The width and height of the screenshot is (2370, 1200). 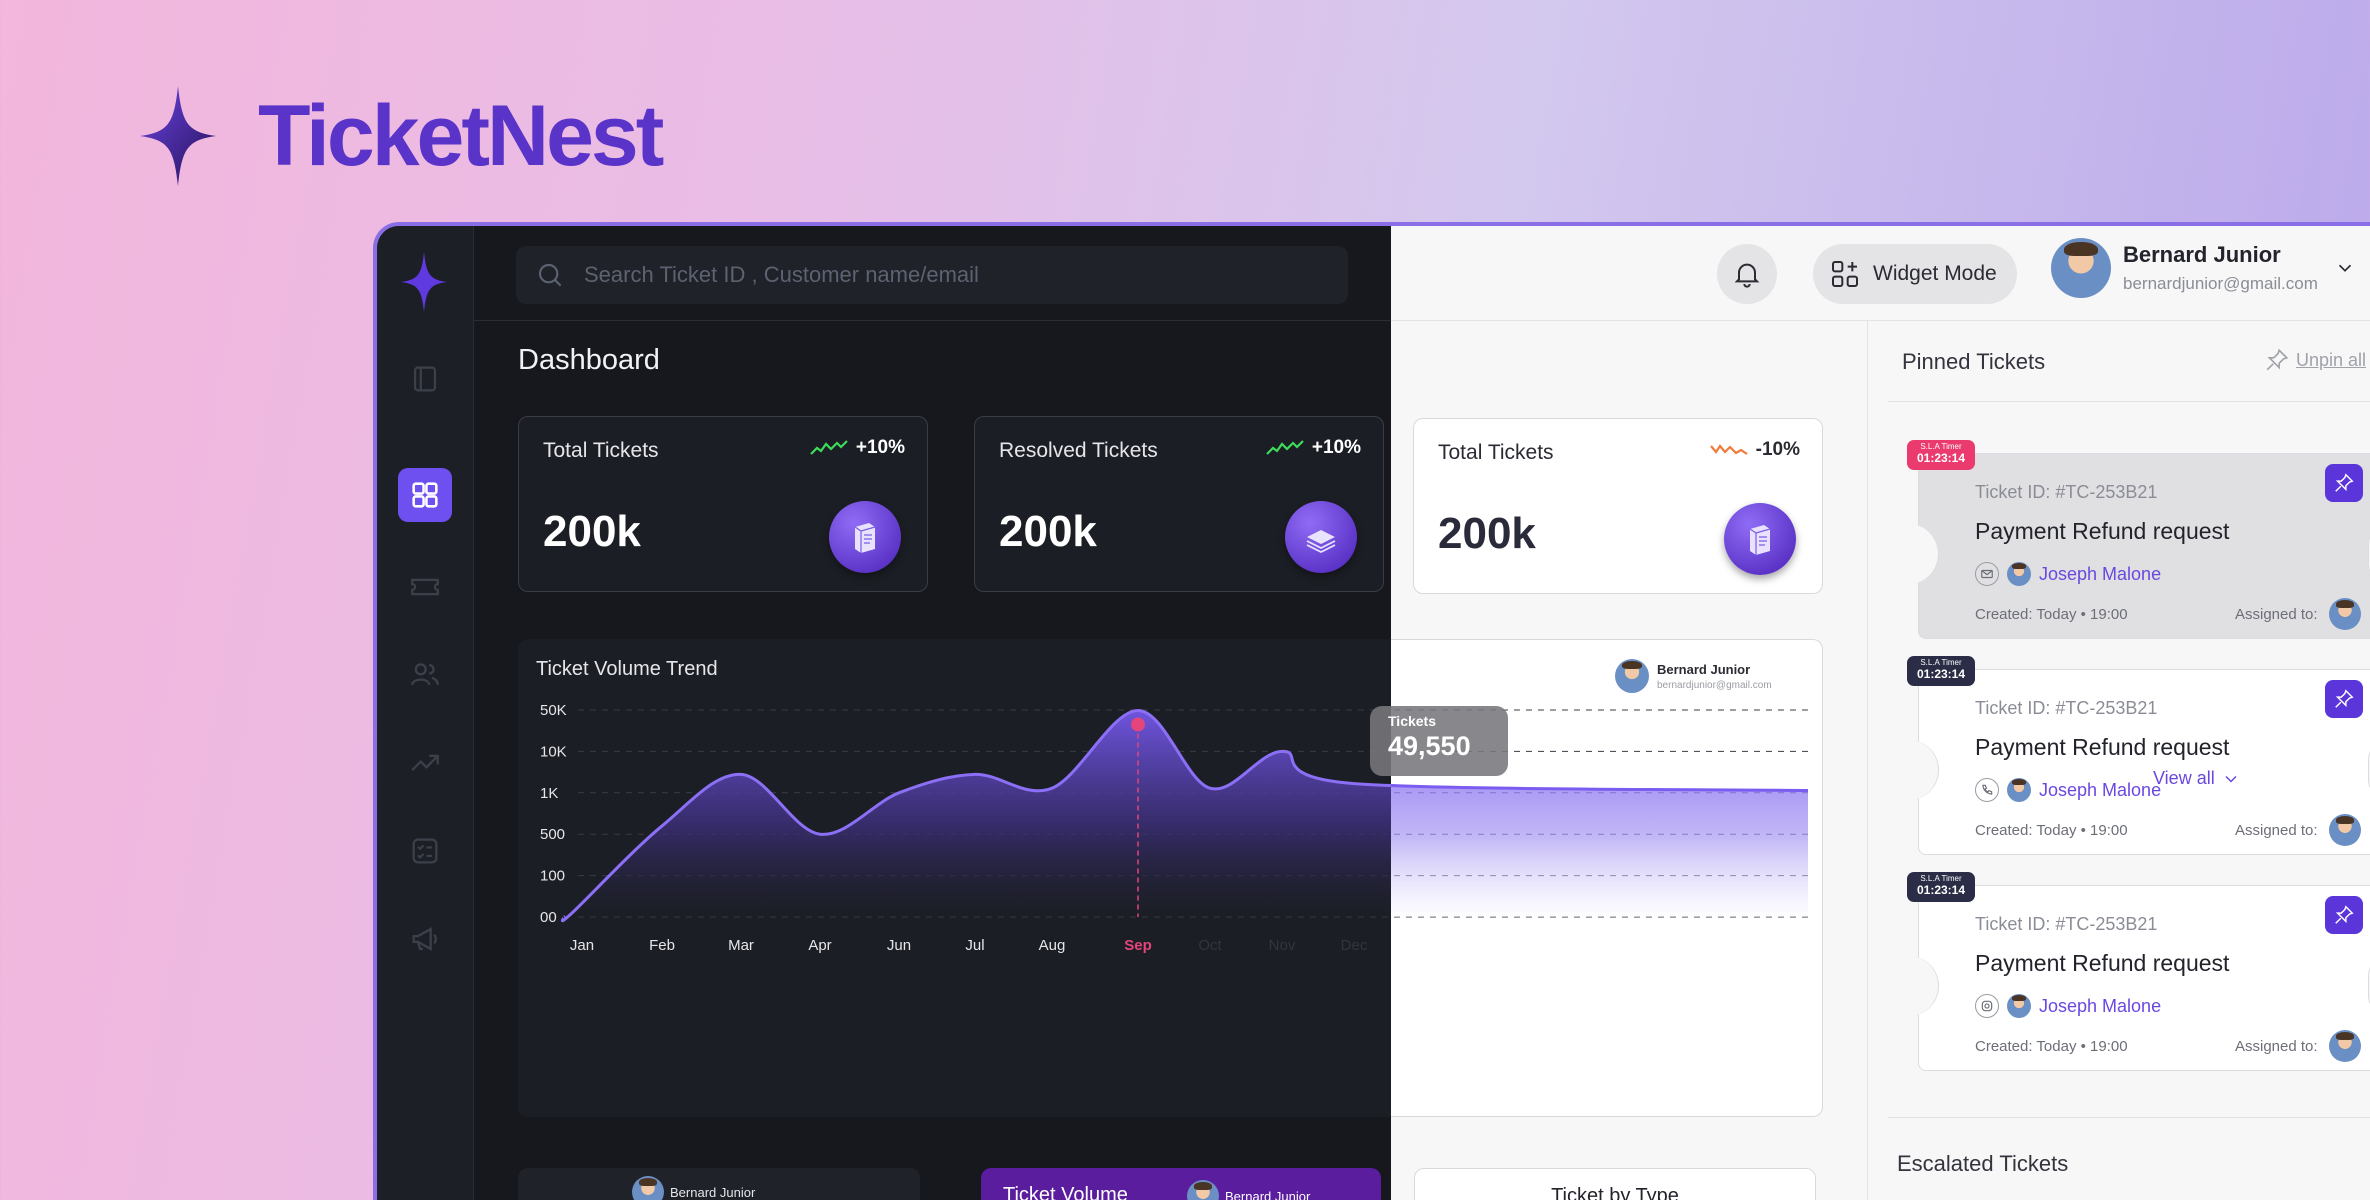 What do you see at coordinates (1429, 746) in the screenshot?
I see `tooltip-value: 49,550` at bounding box center [1429, 746].